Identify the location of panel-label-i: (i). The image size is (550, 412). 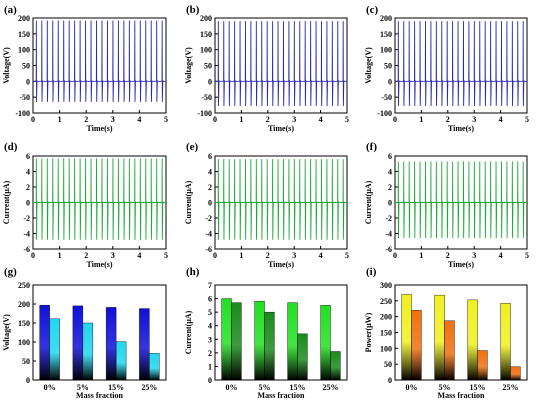
(371, 272).